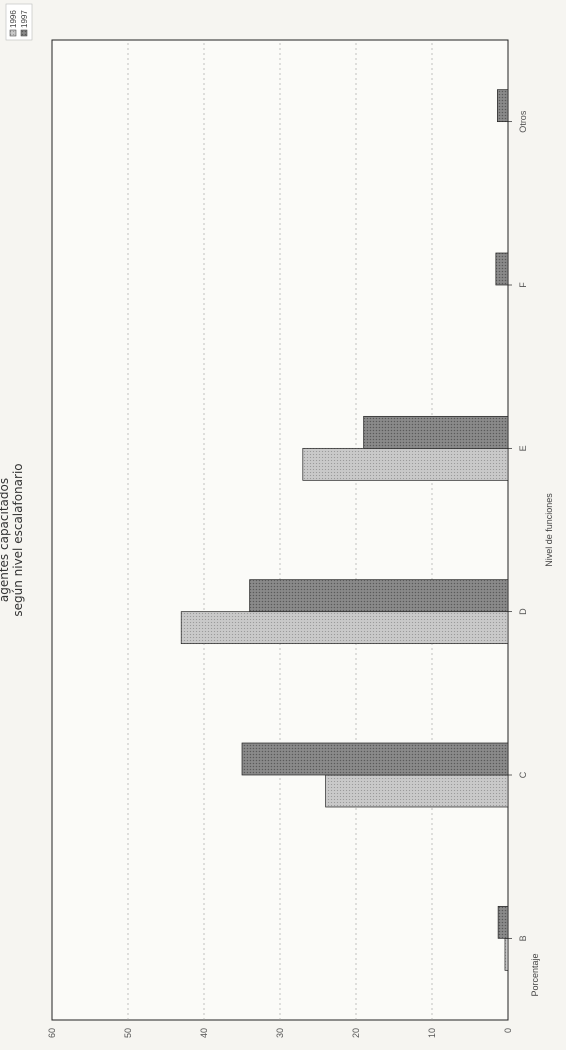 This screenshot has height=1050, width=566. Describe the element at coordinates (535, 974) in the screenshot. I see `y-axis-title: Porcentaje` at that location.